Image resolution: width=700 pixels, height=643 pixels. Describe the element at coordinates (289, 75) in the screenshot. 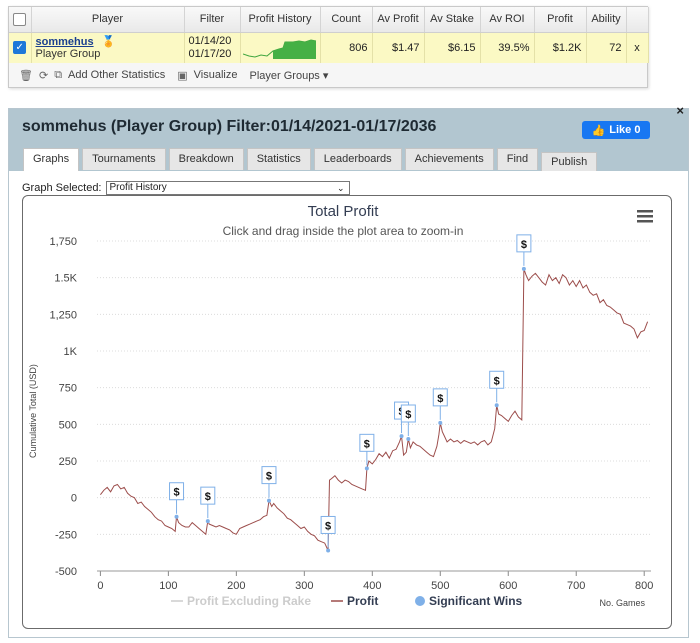

I see `player-groups-dropdown: Player Groups ▾` at that location.